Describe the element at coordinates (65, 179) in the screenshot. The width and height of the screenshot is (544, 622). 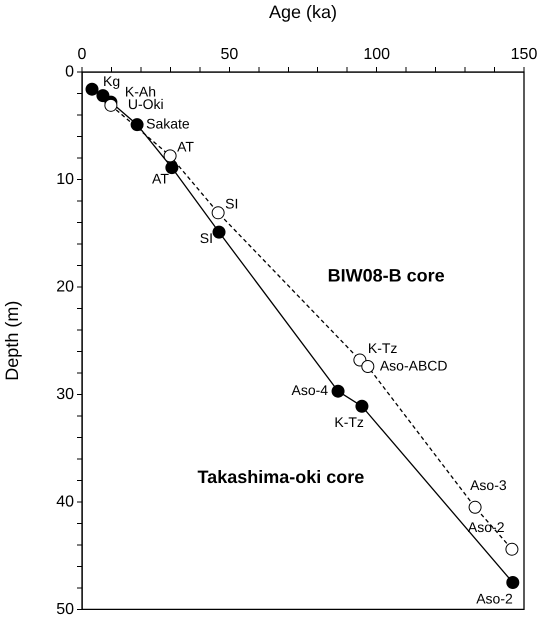
I see `y-tick-label: 10` at that location.